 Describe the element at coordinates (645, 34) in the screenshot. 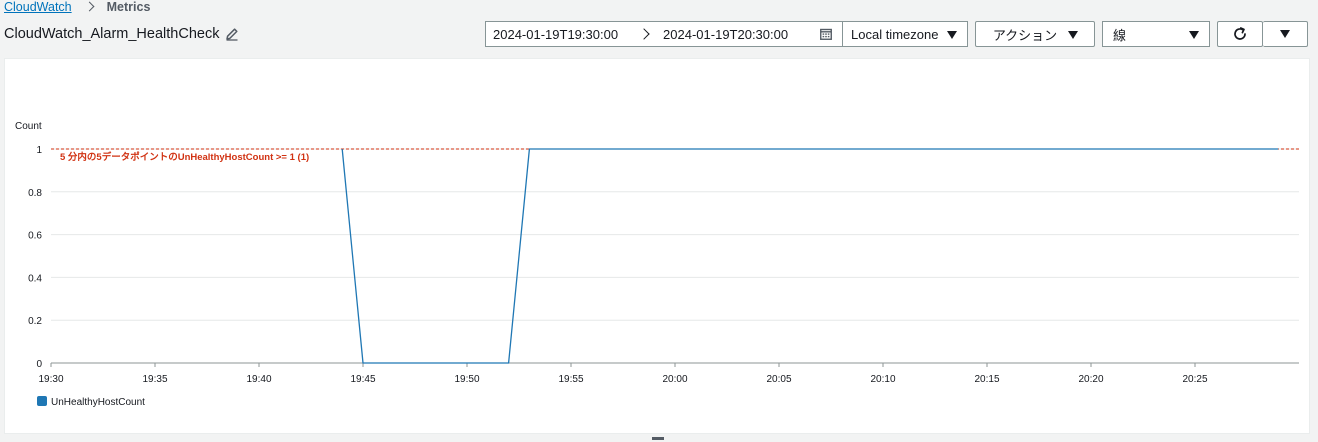

I see `arrow-right-icon` at that location.